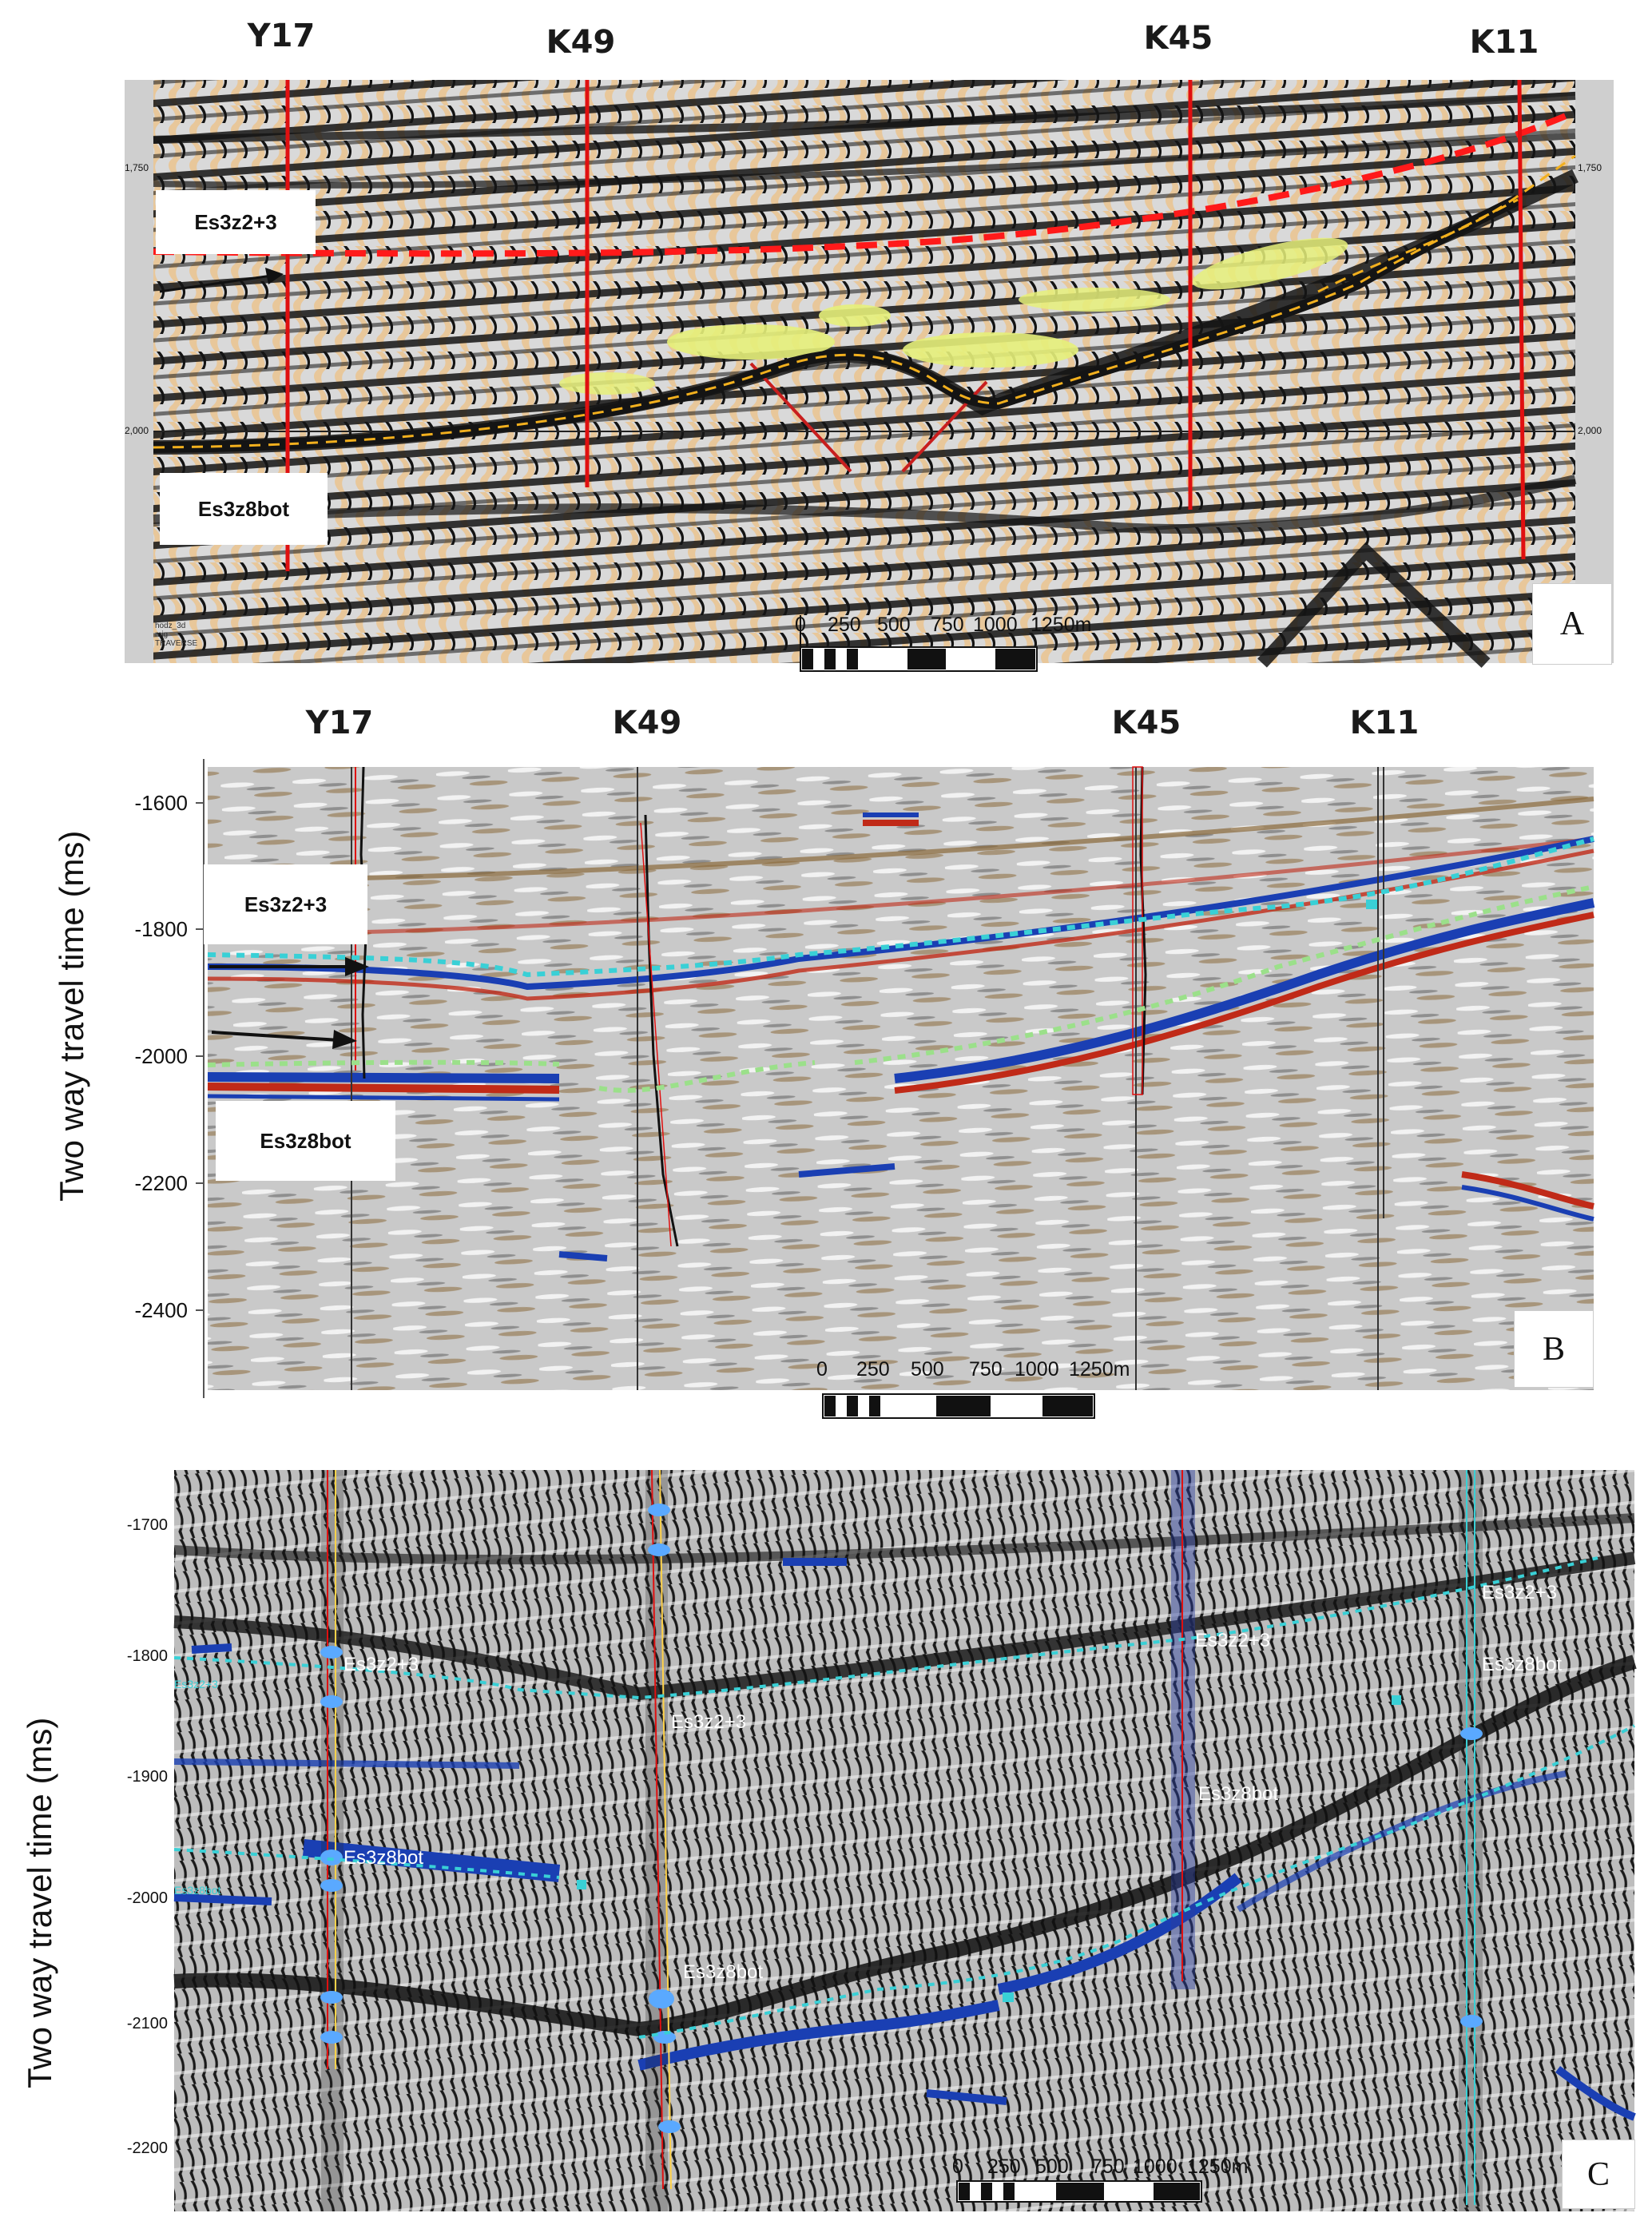 The height and width of the screenshot is (2213, 1652). I want to click on panel-letter-a: A, so click(1572, 624).